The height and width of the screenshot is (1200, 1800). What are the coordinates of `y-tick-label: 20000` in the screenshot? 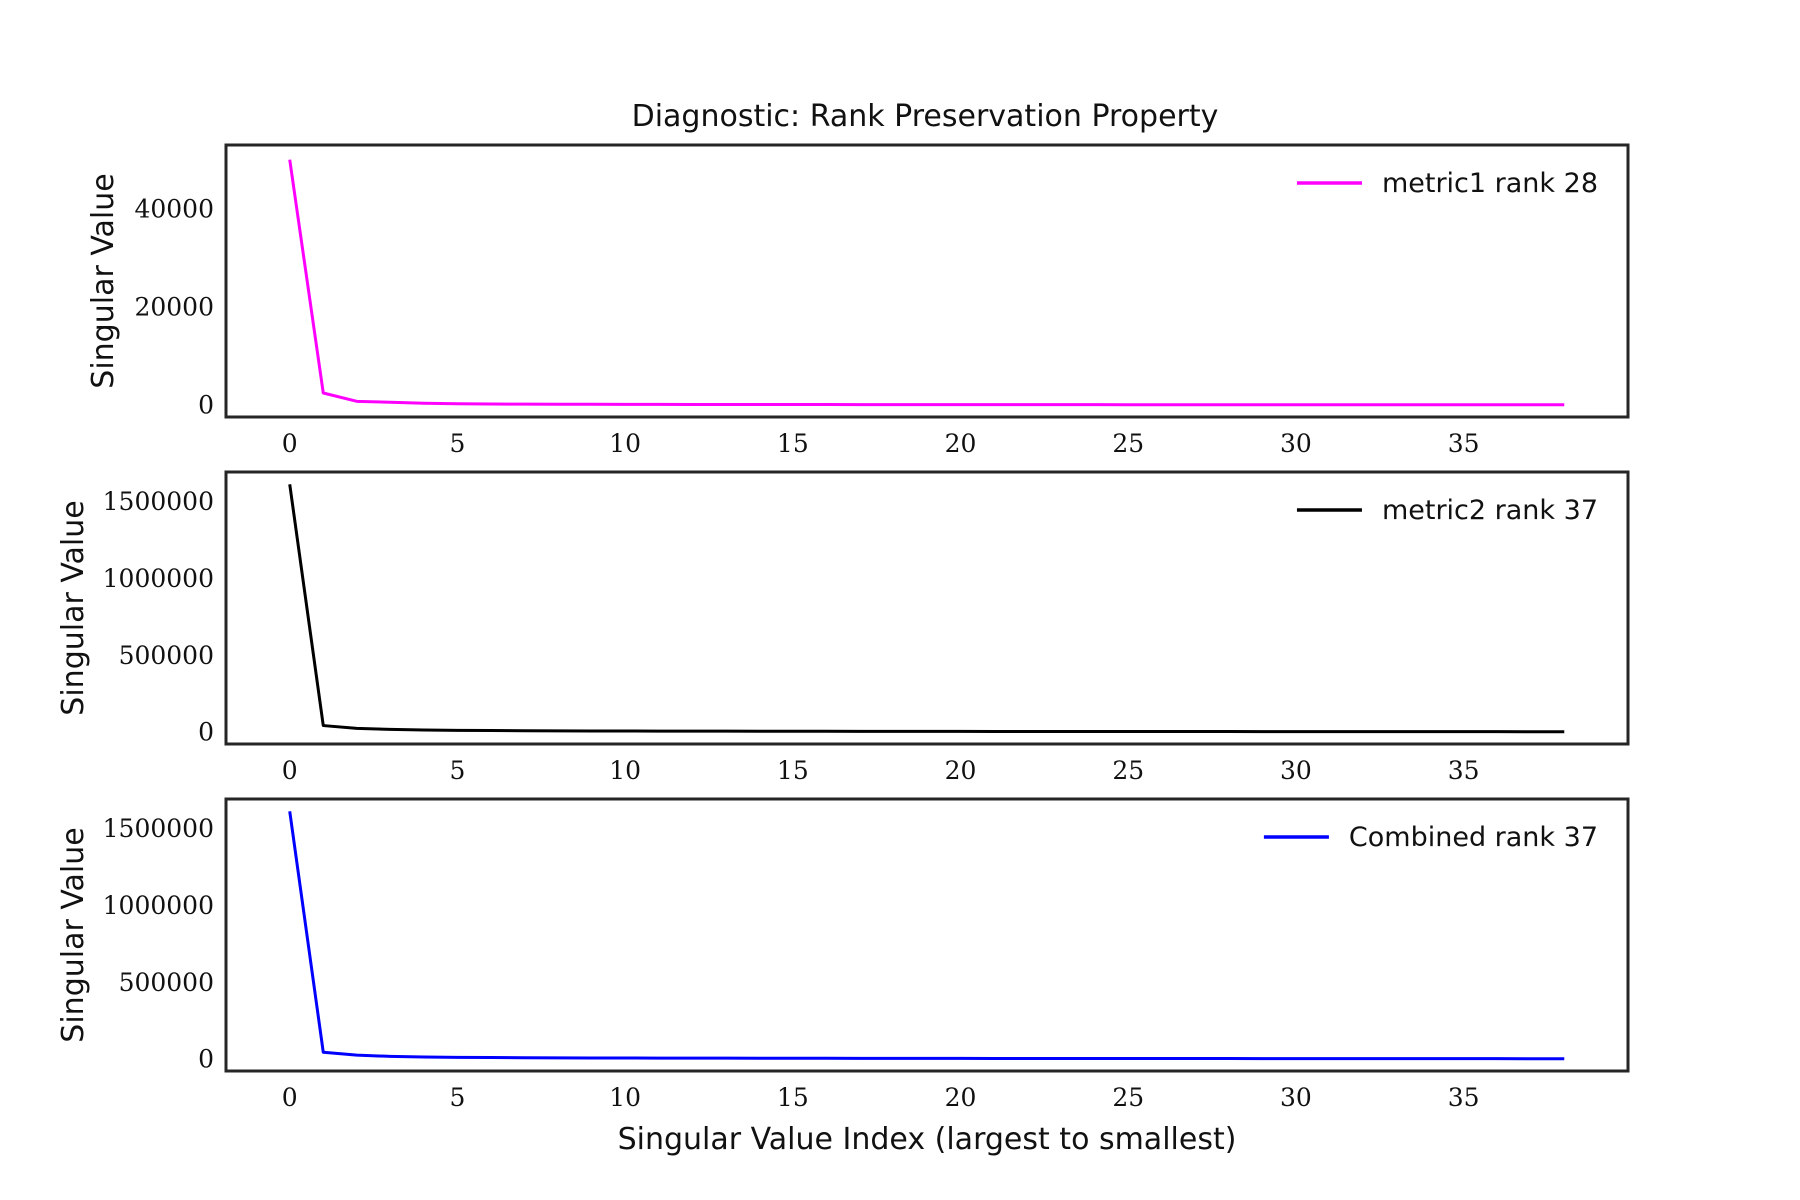 It's located at (174, 307).